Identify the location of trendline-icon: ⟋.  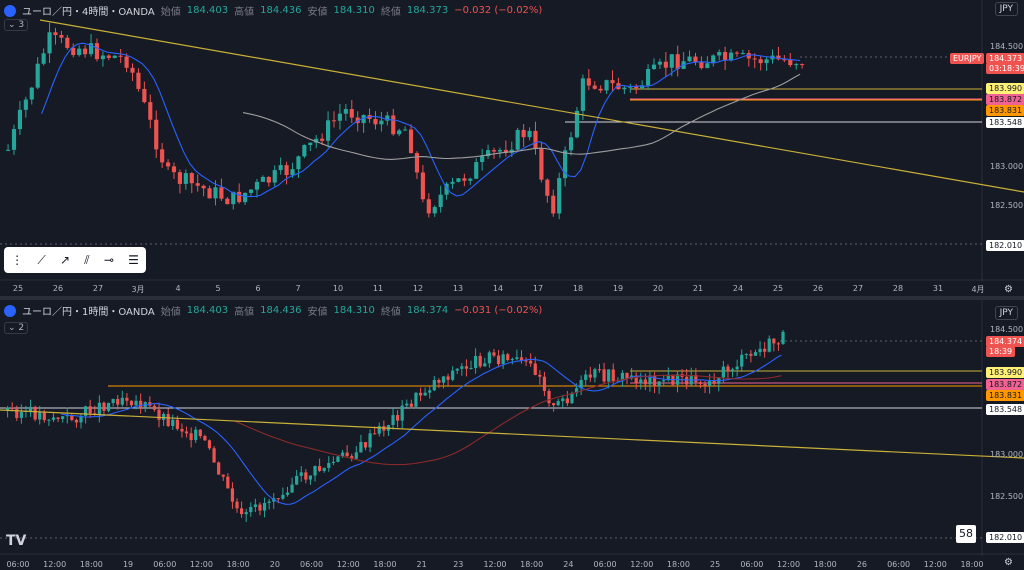
(41, 259).